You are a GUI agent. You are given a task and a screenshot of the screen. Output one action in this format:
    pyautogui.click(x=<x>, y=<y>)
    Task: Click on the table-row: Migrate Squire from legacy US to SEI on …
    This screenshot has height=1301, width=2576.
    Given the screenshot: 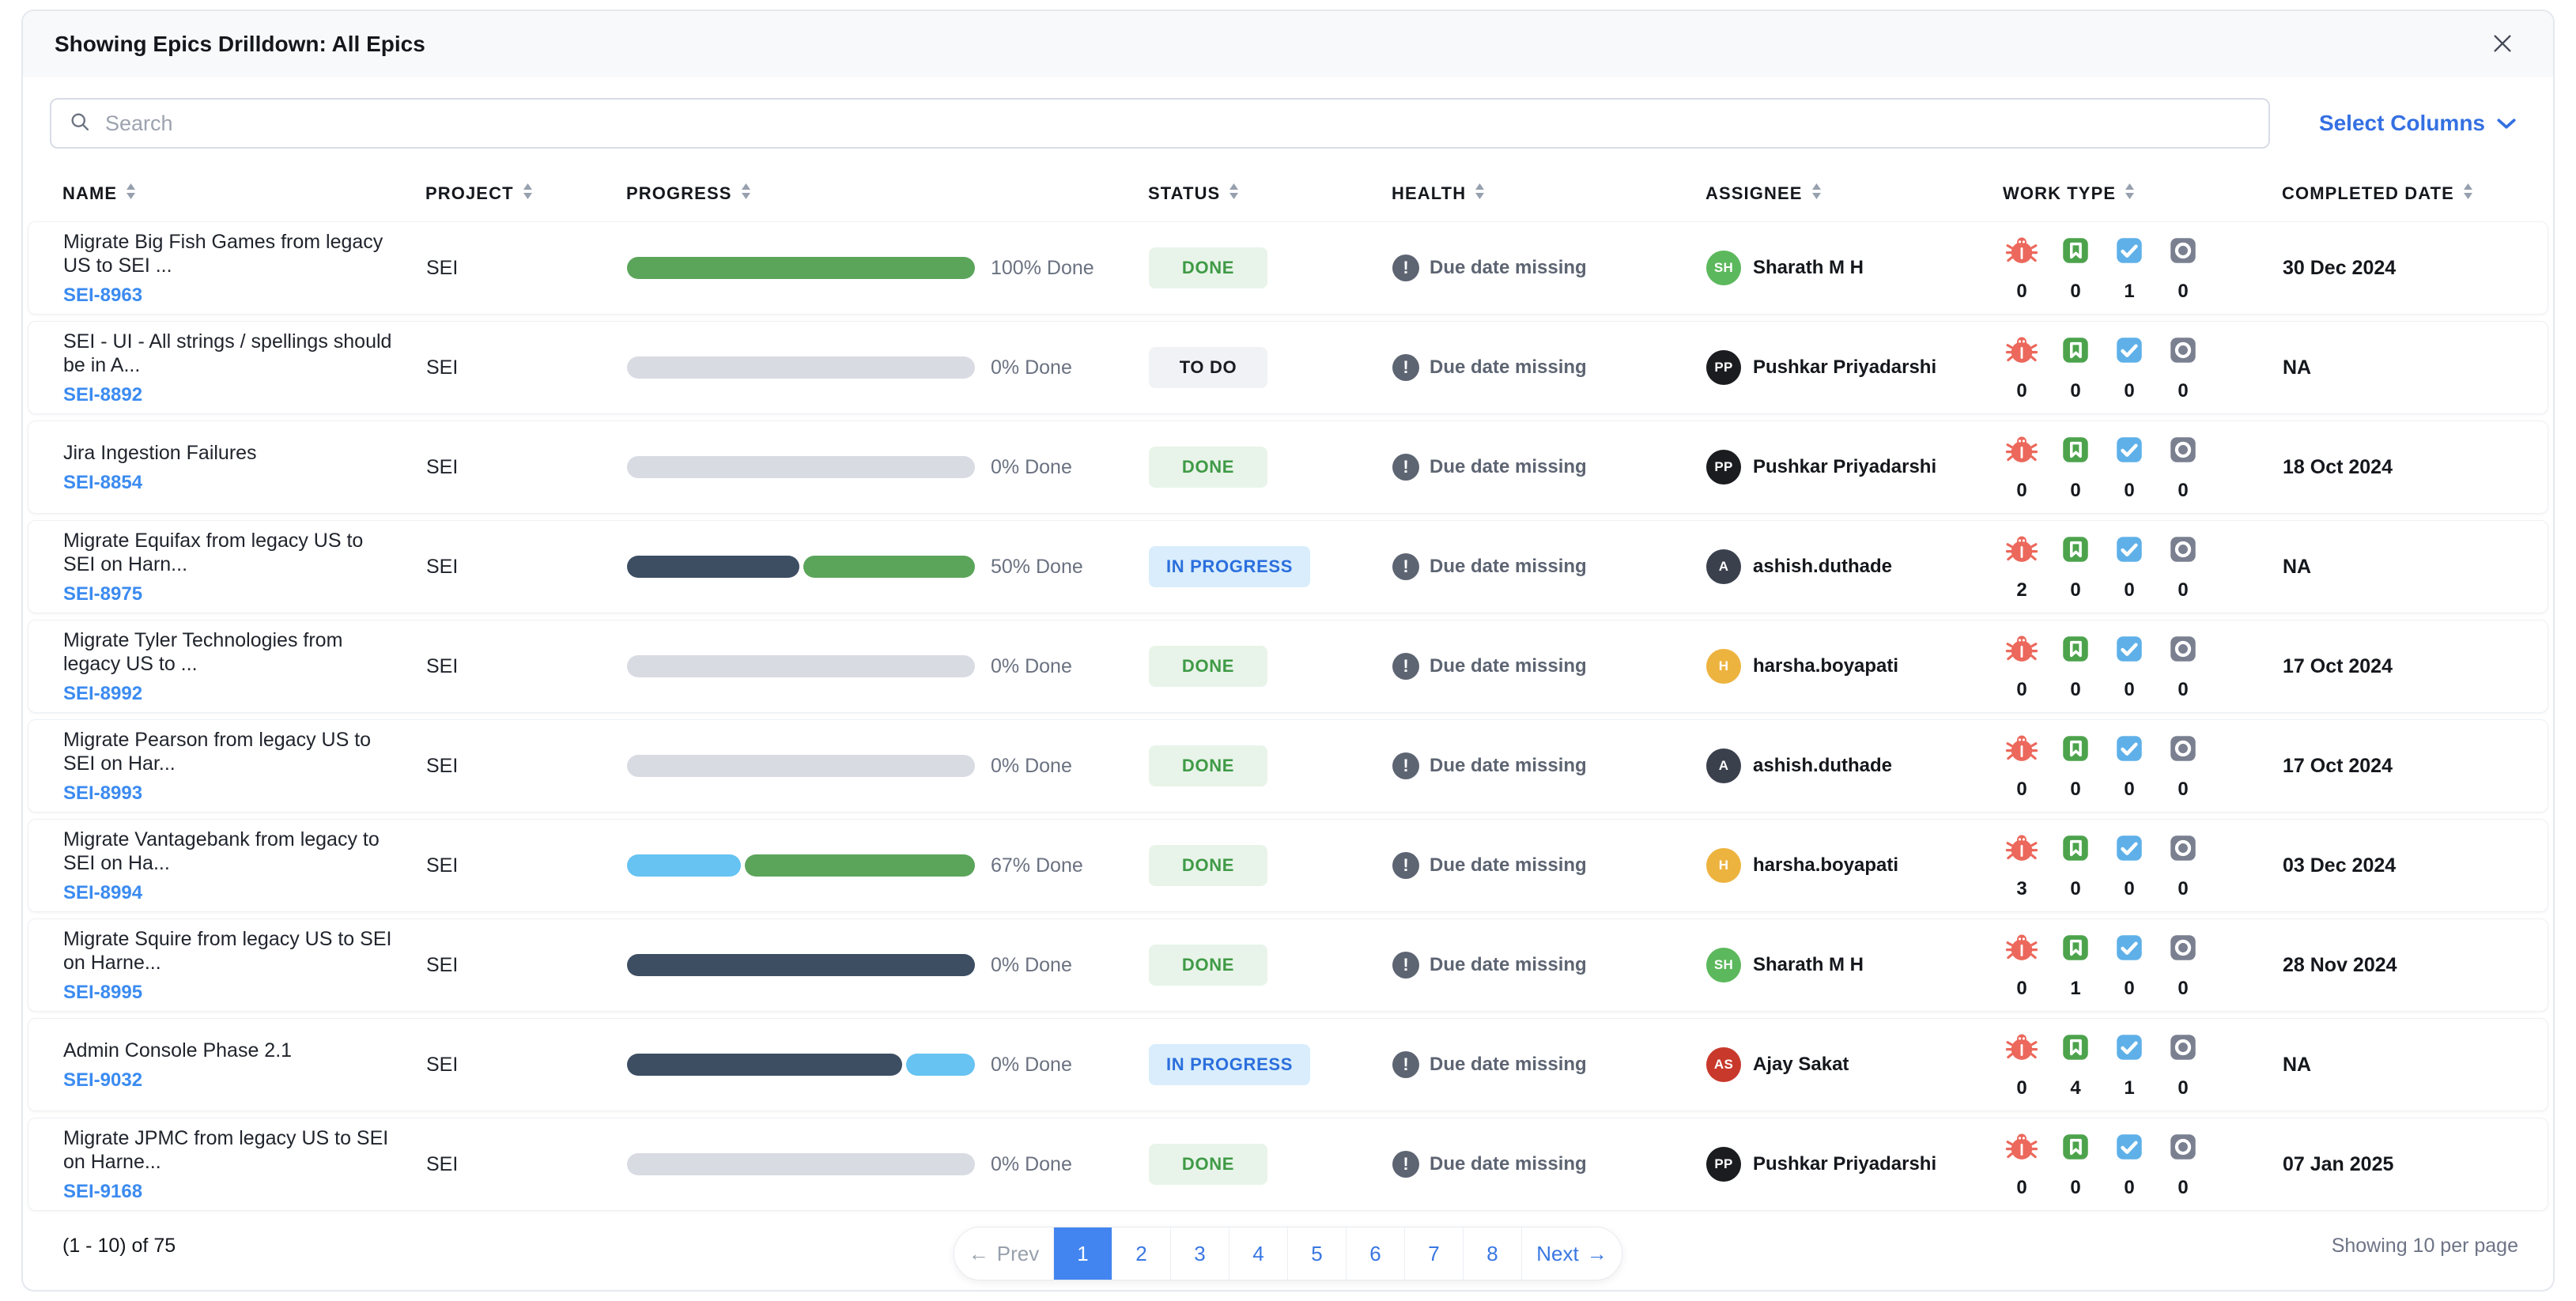 What is the action you would take?
    pyautogui.click(x=1288, y=965)
    